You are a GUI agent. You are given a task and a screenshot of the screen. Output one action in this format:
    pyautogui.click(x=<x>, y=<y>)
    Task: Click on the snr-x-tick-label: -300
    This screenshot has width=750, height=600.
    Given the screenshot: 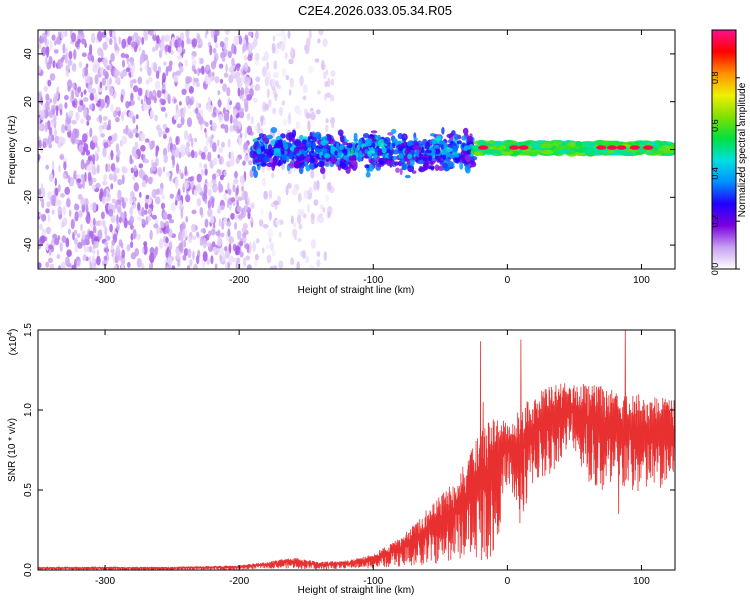 What is the action you would take?
    pyautogui.click(x=105, y=581)
    